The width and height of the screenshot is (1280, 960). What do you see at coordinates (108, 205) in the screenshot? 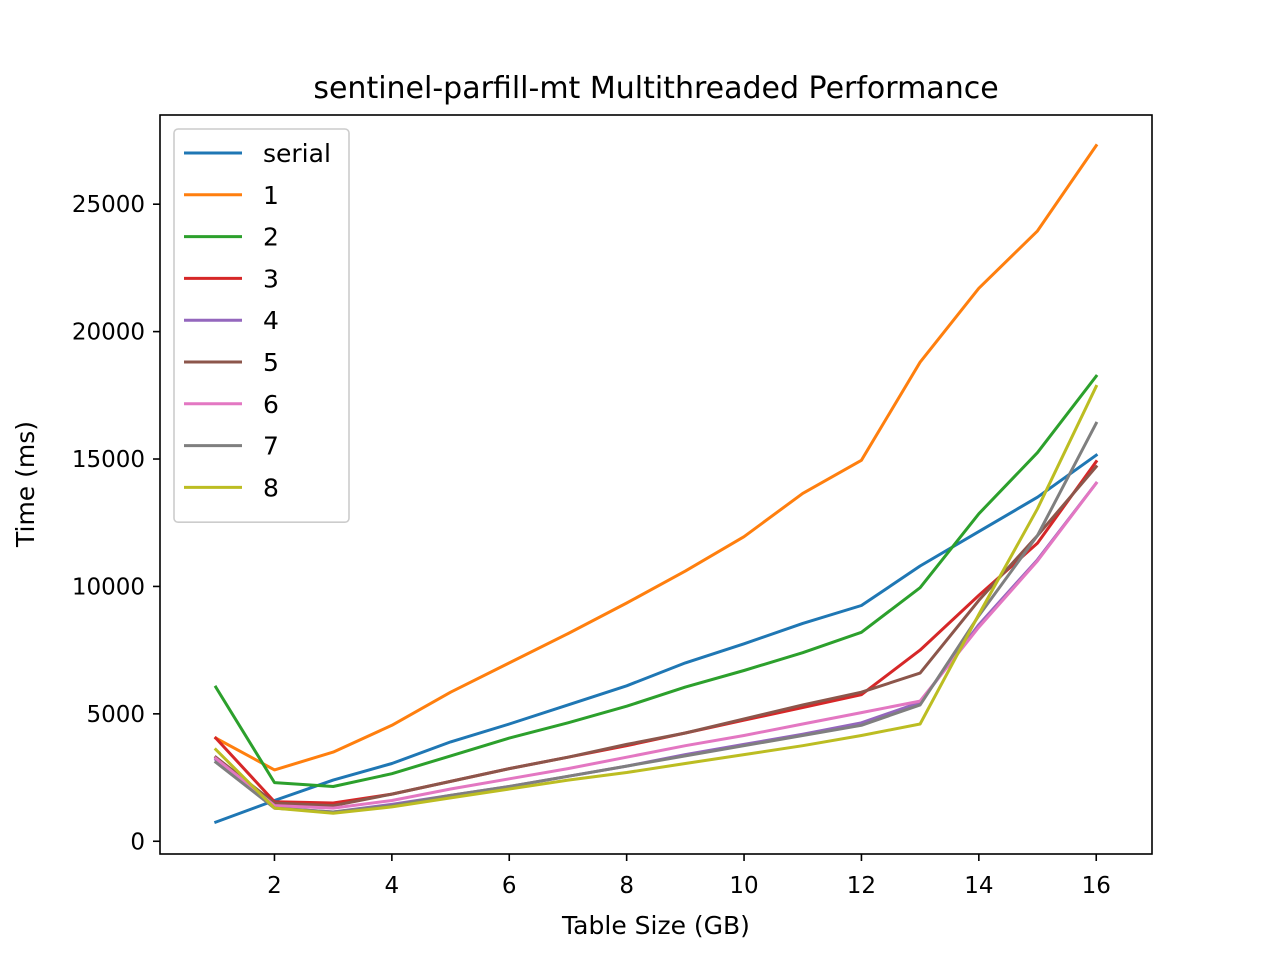
I see `y-tick-label: 25000` at bounding box center [108, 205].